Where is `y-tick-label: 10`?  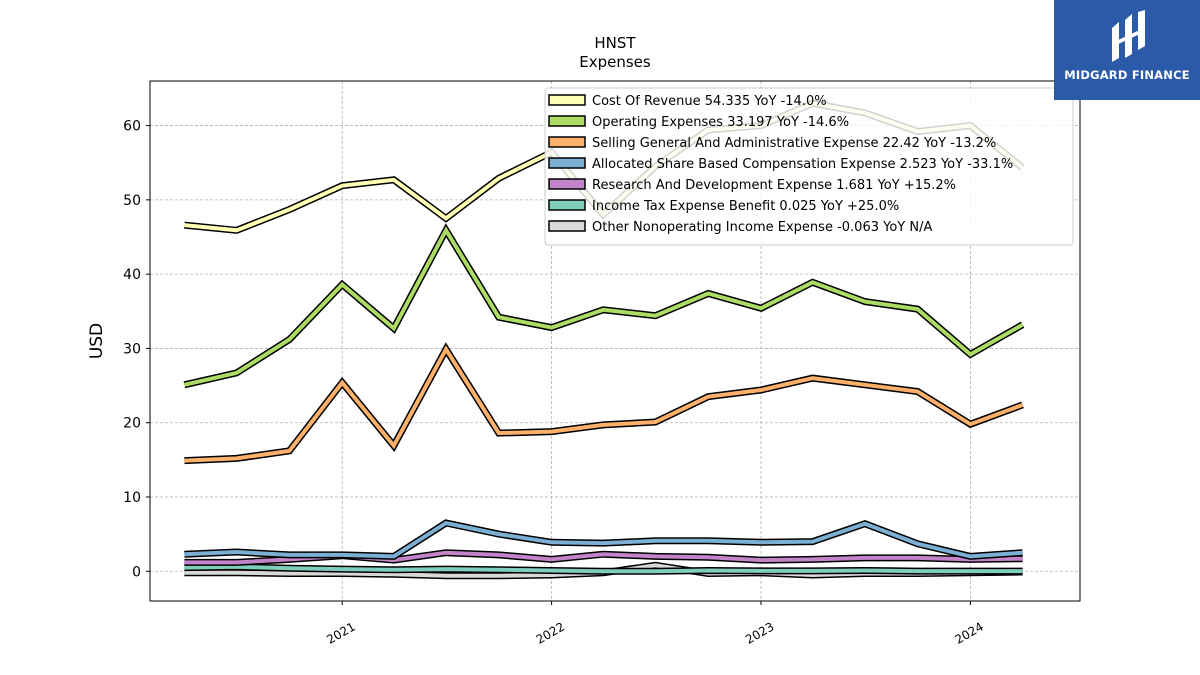
y-tick-label: 10 is located at coordinates (132, 498).